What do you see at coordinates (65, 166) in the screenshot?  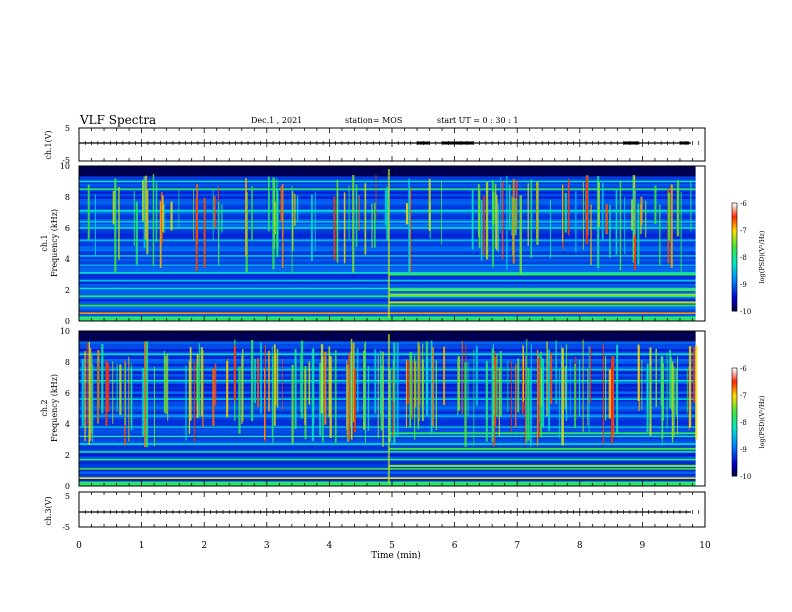 I see `ch1-ytick-10: 10` at bounding box center [65, 166].